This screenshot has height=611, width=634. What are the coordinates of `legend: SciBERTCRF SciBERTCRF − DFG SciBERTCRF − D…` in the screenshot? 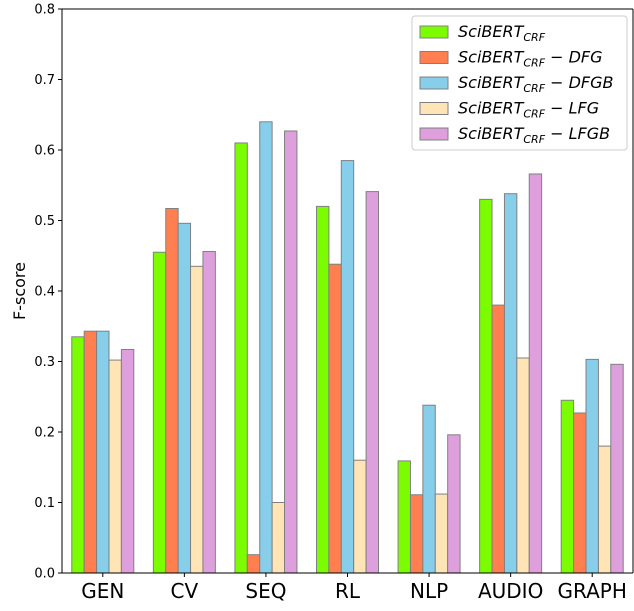 It's located at (519, 83).